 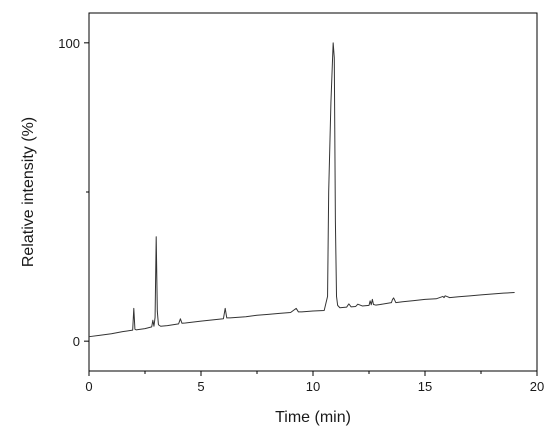 What do you see at coordinates (313, 386) in the screenshot?
I see `x-tick-label: 10` at bounding box center [313, 386].